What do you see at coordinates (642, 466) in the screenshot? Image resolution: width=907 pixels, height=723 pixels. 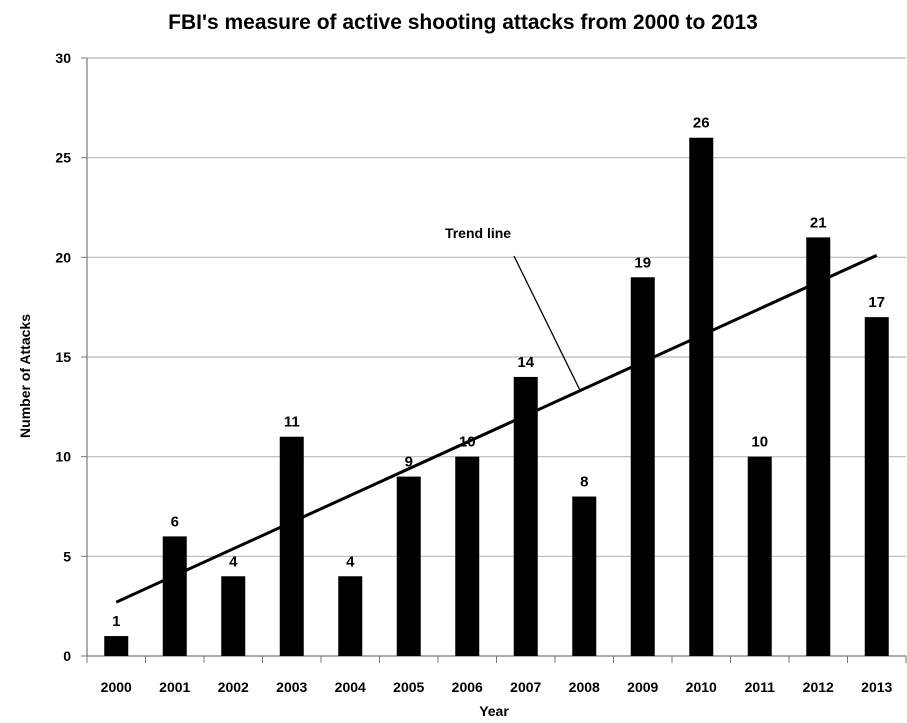 I see `bar-2009` at bounding box center [642, 466].